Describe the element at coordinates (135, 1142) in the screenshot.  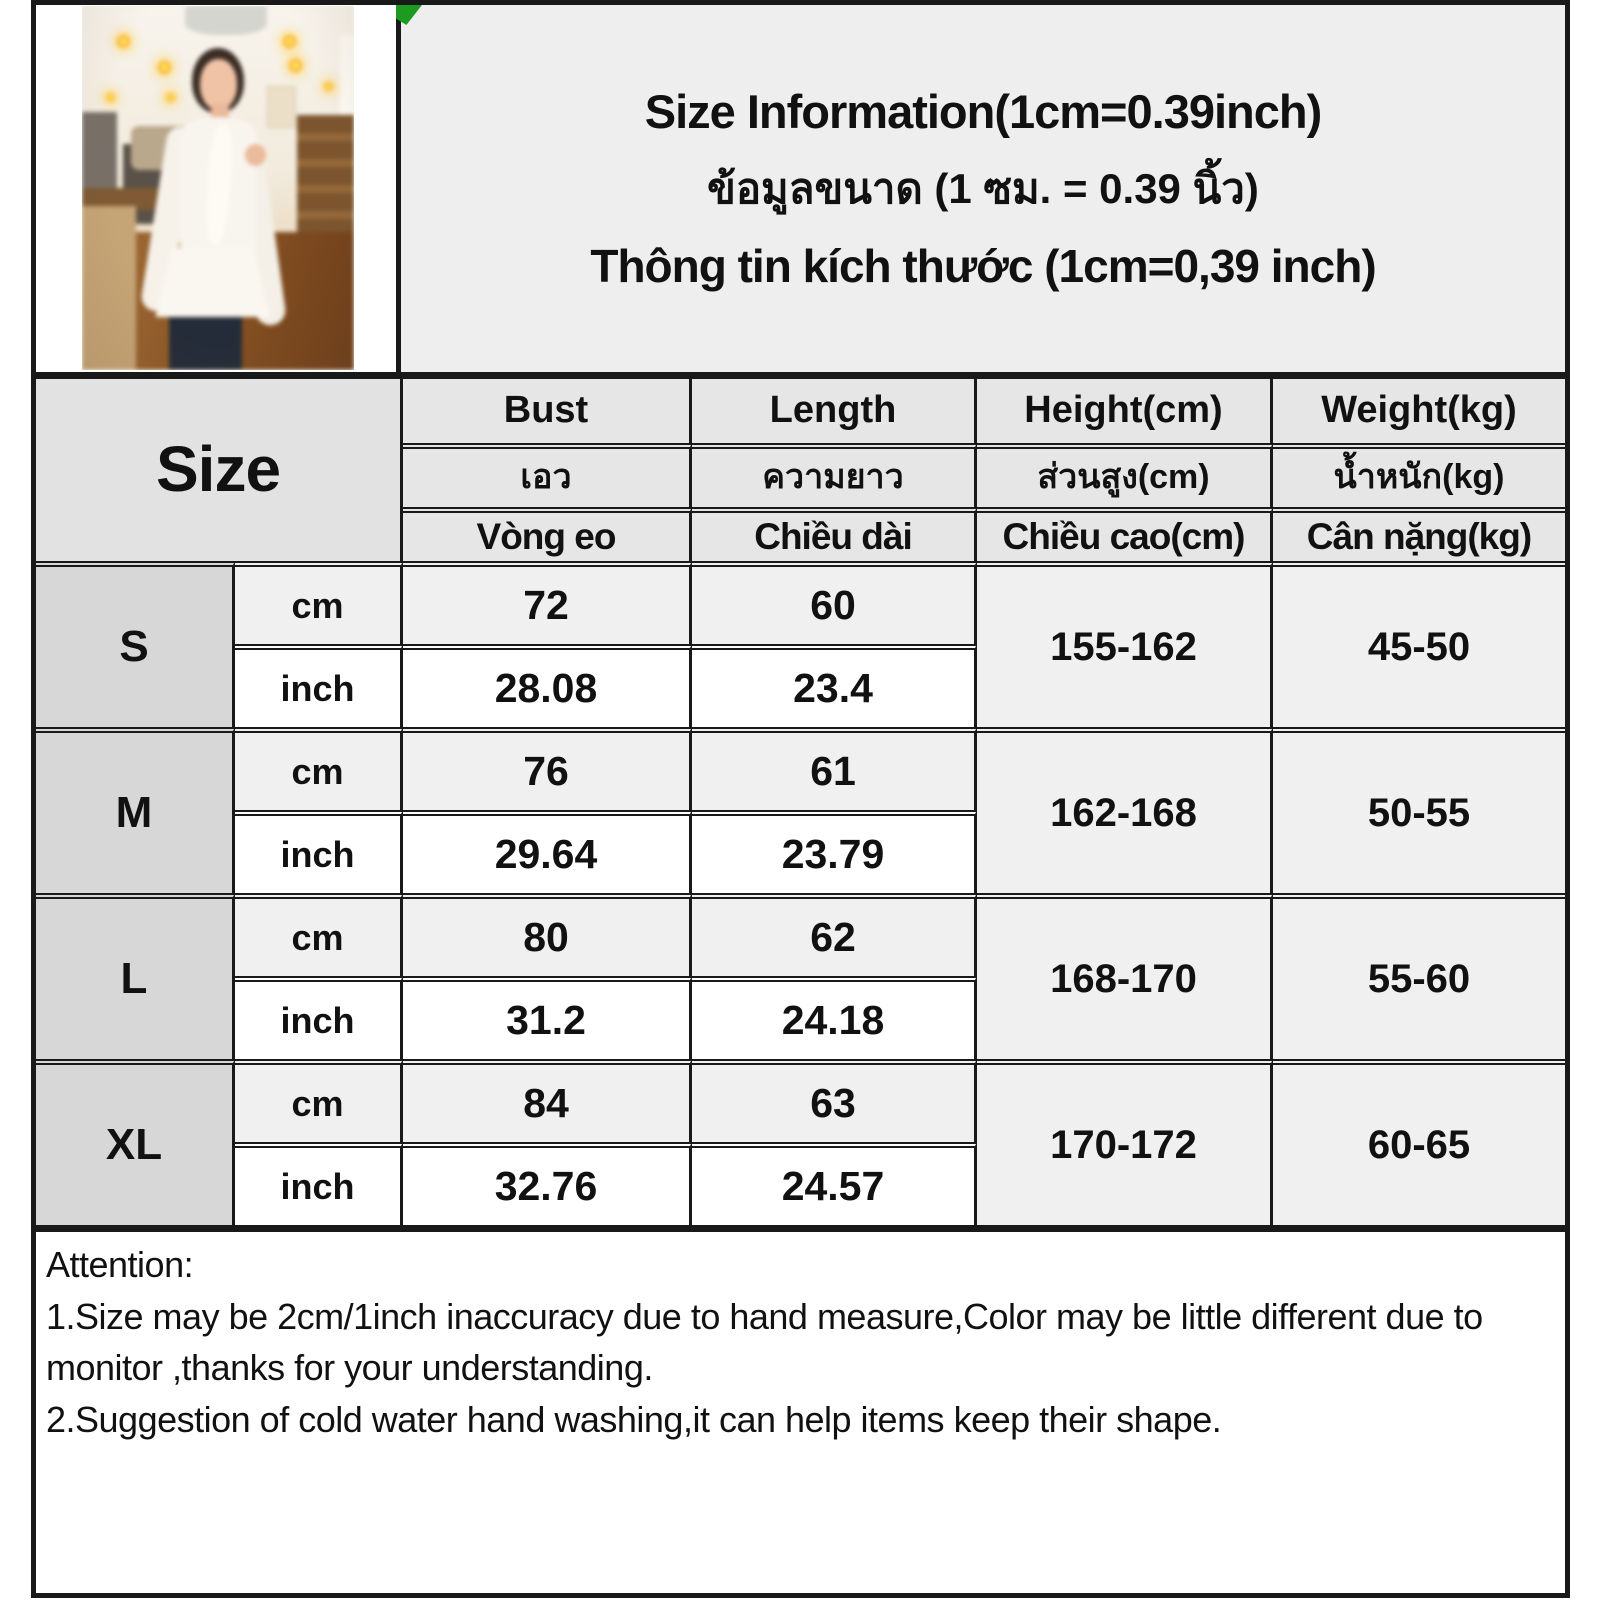
I see `size-label-xl: XL` at that location.